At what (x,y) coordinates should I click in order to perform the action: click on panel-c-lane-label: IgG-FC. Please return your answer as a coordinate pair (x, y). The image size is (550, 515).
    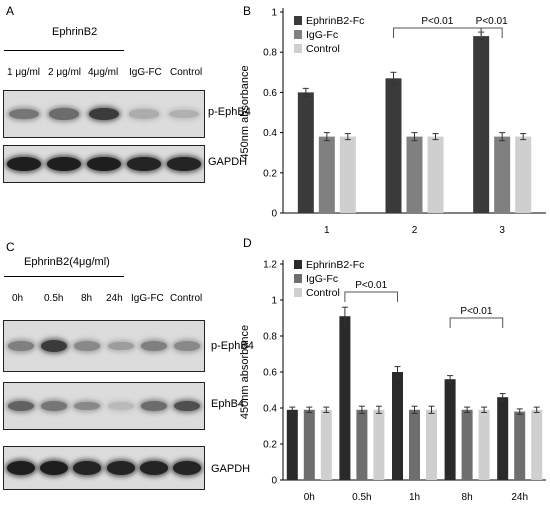
    Looking at the image, I should click on (147, 298).